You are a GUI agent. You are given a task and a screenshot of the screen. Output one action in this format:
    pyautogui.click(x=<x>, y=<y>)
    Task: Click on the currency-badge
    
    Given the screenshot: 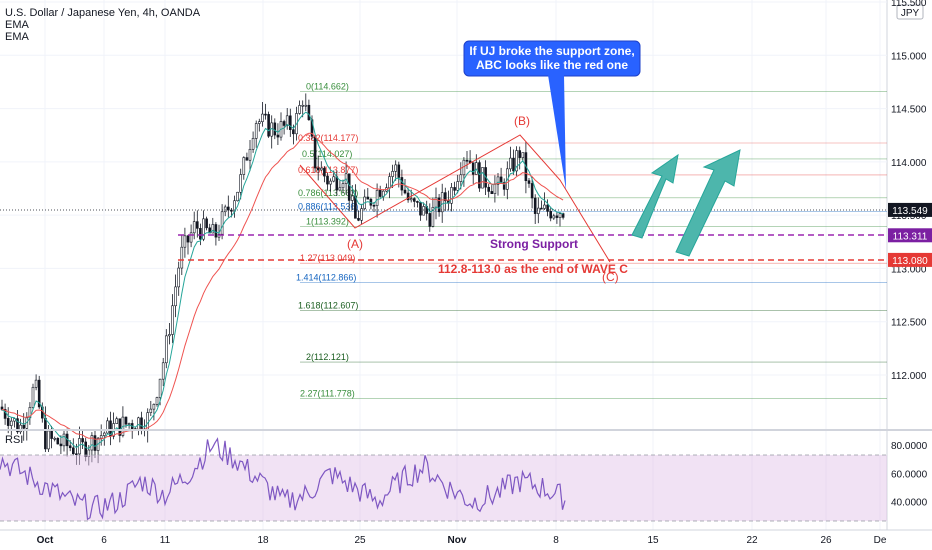 What is the action you would take?
    pyautogui.click(x=910, y=12)
    